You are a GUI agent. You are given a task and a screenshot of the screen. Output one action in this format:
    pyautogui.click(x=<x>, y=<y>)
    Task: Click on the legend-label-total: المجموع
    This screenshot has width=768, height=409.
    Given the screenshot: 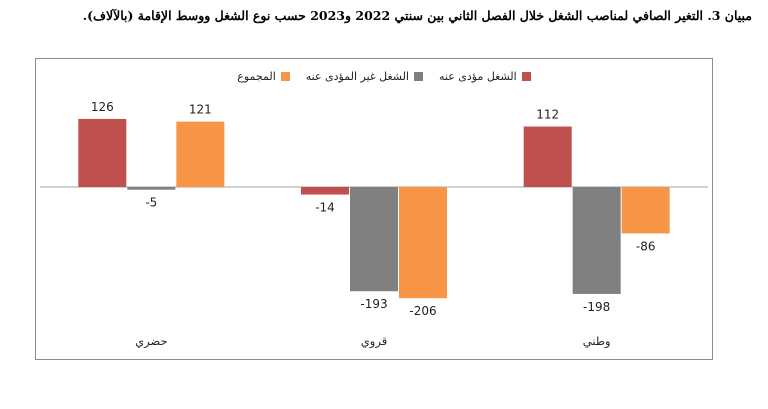 What is the action you would take?
    pyautogui.click(x=256, y=76)
    